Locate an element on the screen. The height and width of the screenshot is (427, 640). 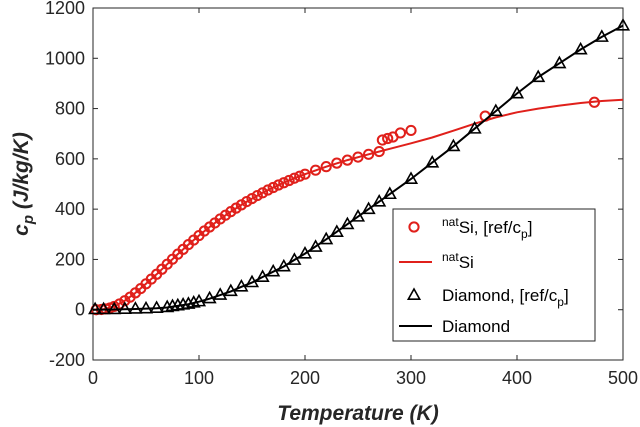
x-tick-label: 300 is located at coordinates (411, 378).